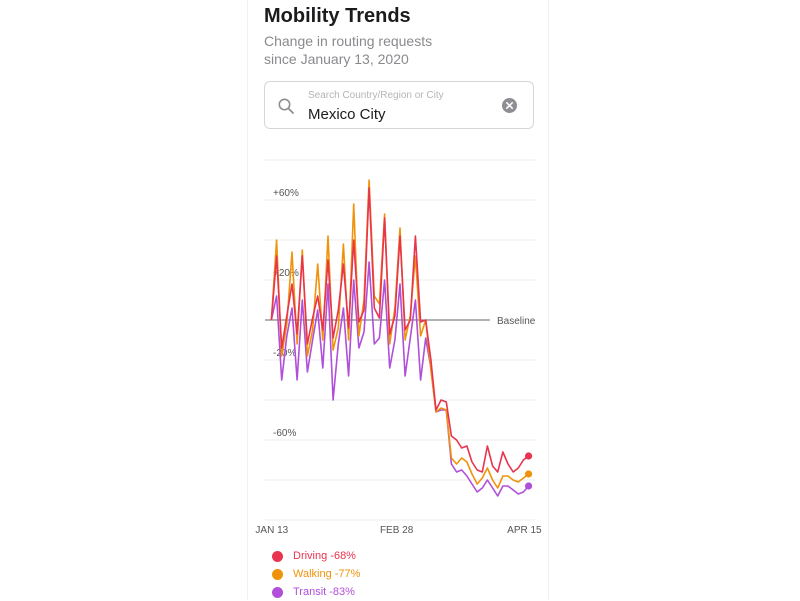 The height and width of the screenshot is (601, 800). I want to click on y-tick-label: +60%, so click(286, 193).